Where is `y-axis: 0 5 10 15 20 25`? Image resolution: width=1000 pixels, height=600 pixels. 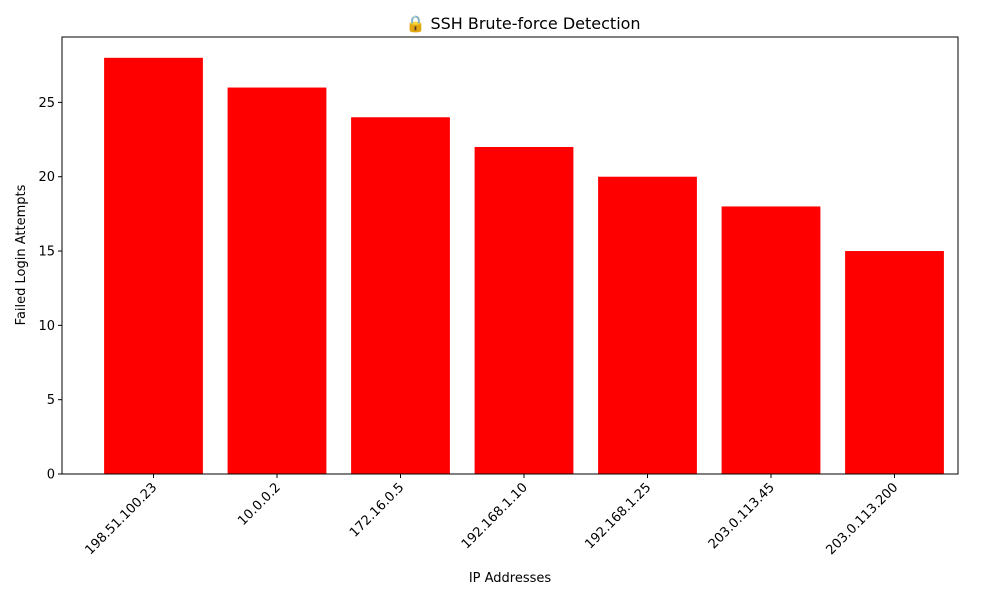 y-axis: 0 5 10 15 20 25 is located at coordinates (50, 289).